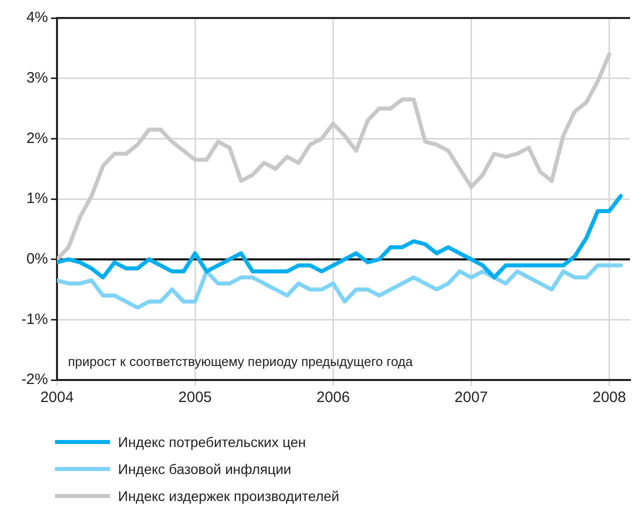  Describe the element at coordinates (57, 397) in the screenshot. I see `x-tick-label: 2004` at that location.